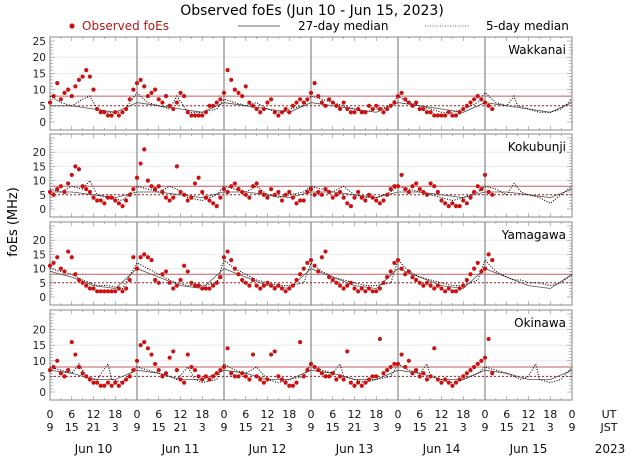 The image size is (640, 461). I want to click on y-tick-label: 25, so click(39, 42).